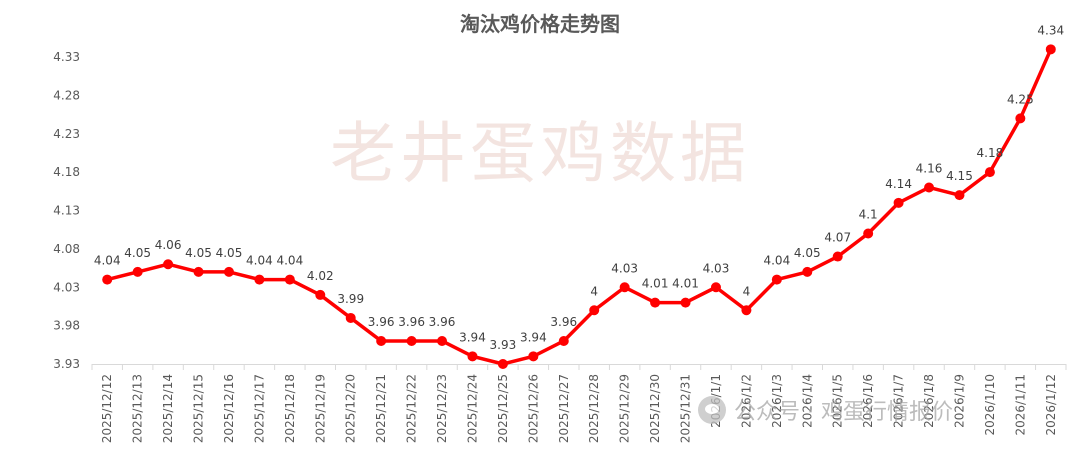 The width and height of the screenshot is (1080, 455). Describe the element at coordinates (624, 268) in the screenshot. I see `data-label: 4.03` at that location.